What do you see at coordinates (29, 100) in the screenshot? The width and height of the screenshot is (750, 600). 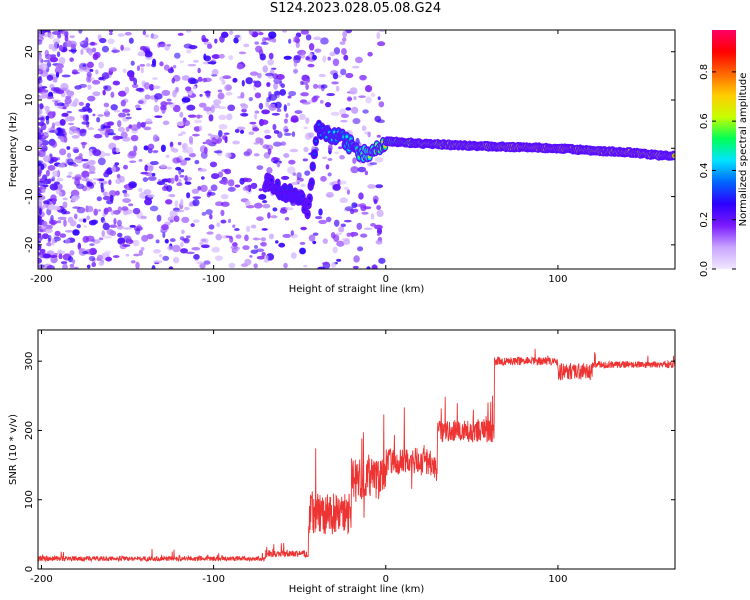 I see `y-tick-label: 10` at bounding box center [29, 100].